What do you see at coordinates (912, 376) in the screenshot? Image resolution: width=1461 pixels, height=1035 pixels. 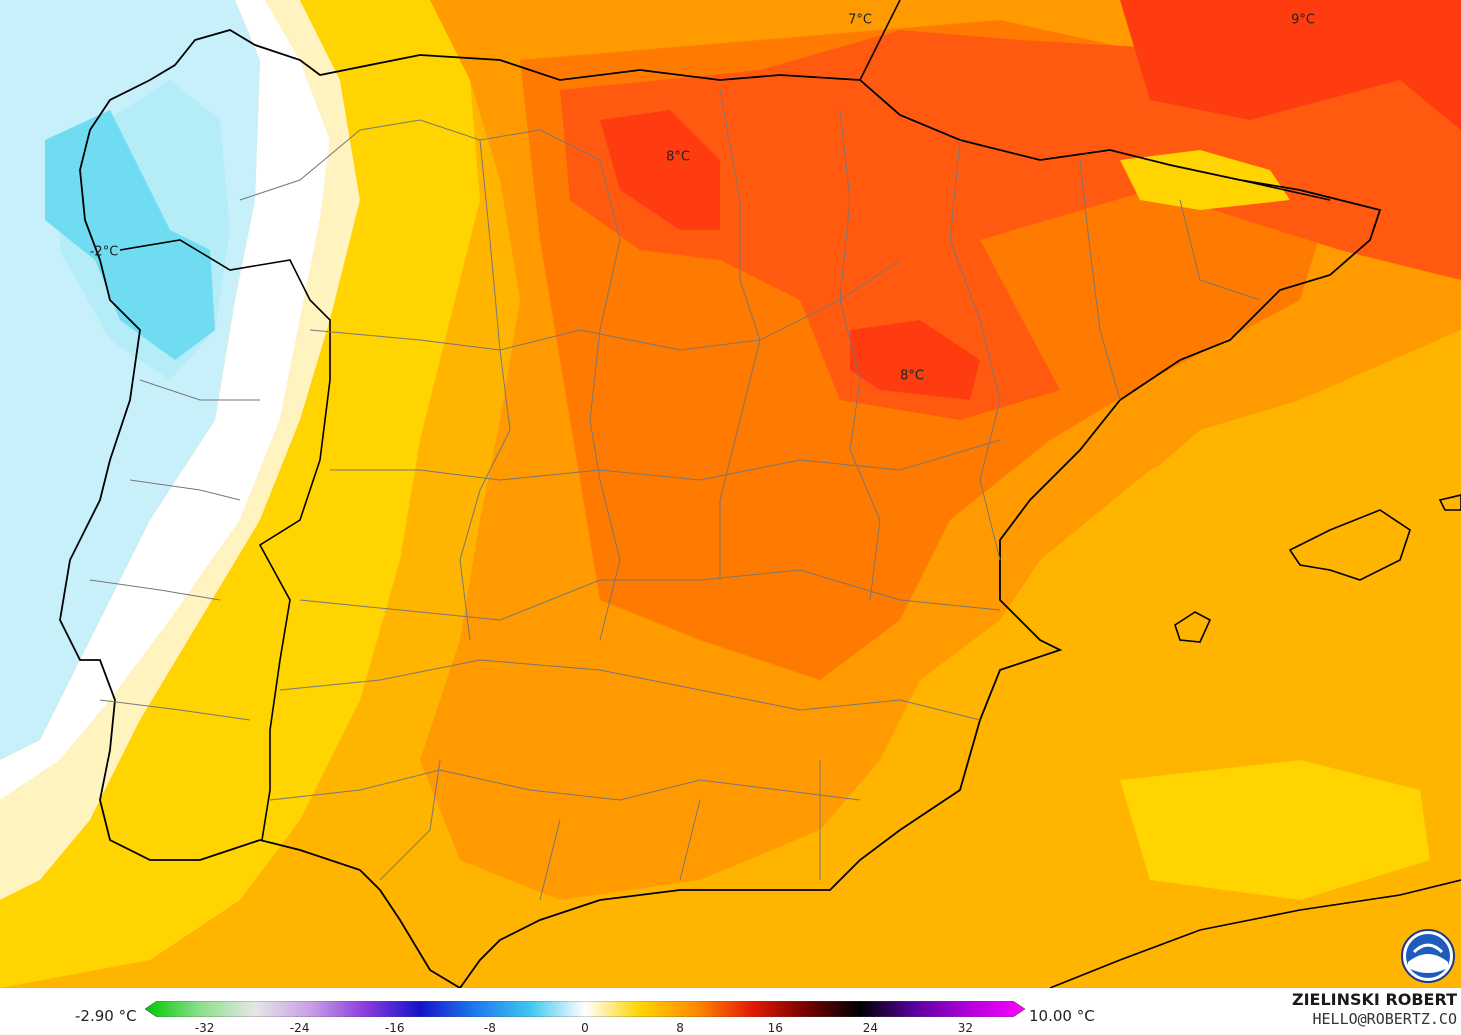 I see `map-label-8c-center: 8°C` at bounding box center [912, 376].